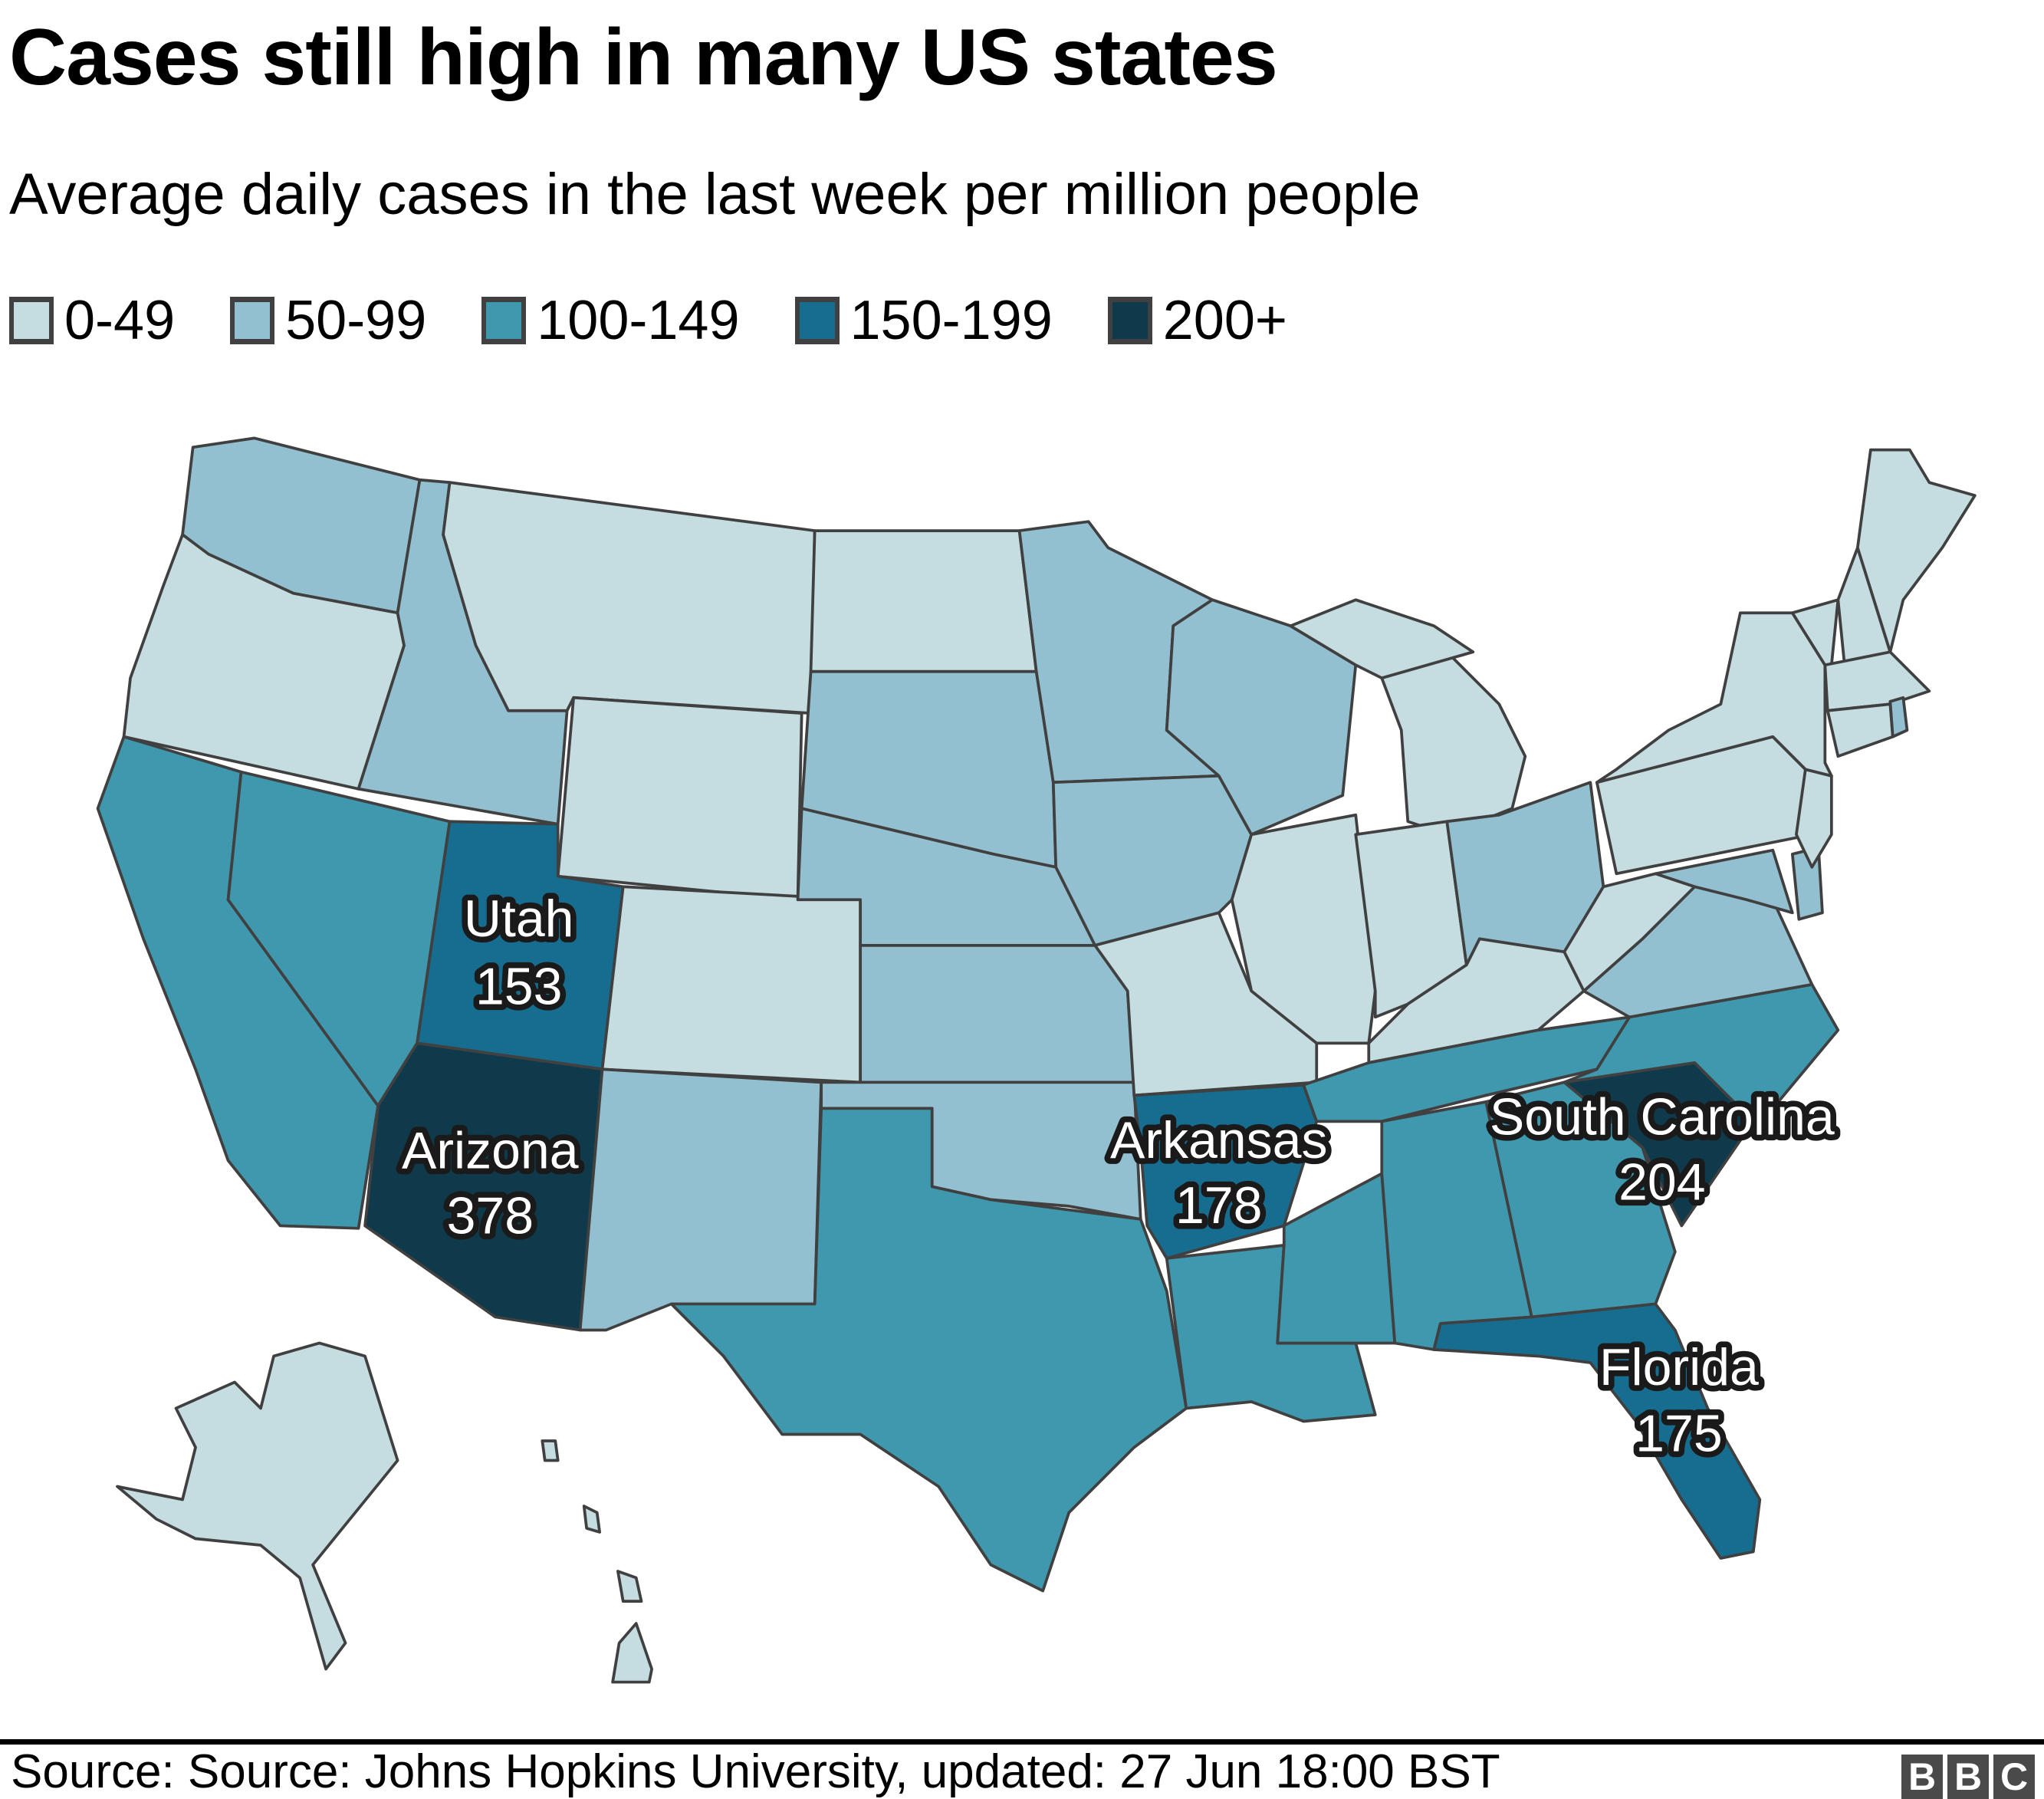  Describe the element at coordinates (1261, 717) in the screenshot. I see `state-wisconsin` at that location.